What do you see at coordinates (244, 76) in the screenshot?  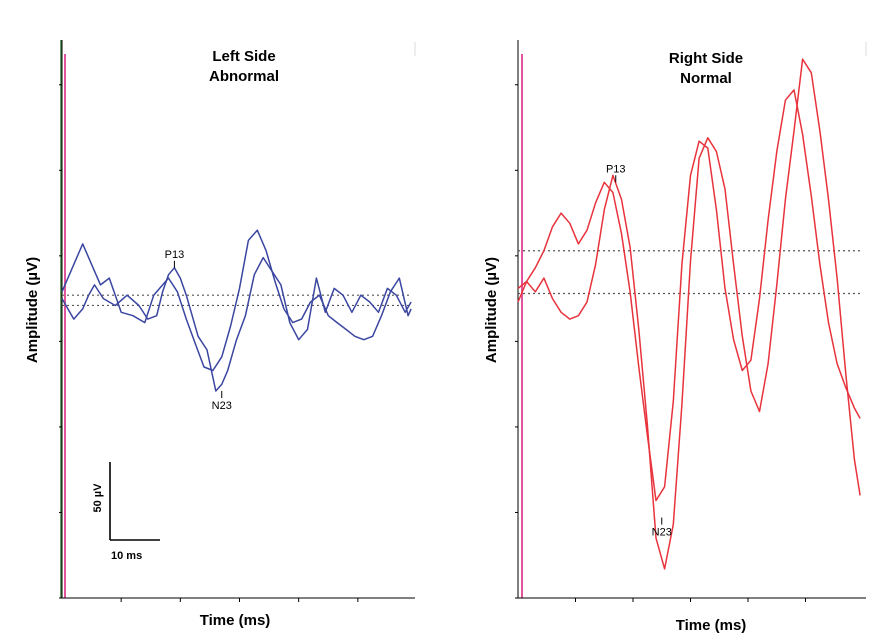 I see `left-title-line-2: Abnormal` at bounding box center [244, 76].